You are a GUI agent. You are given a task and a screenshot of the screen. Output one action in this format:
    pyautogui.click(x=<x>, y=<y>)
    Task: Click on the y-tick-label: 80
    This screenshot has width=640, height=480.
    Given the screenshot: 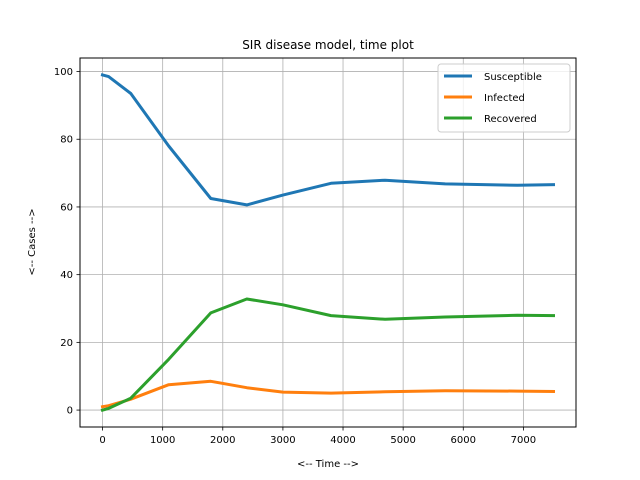 What is the action you would take?
    pyautogui.click(x=66, y=140)
    